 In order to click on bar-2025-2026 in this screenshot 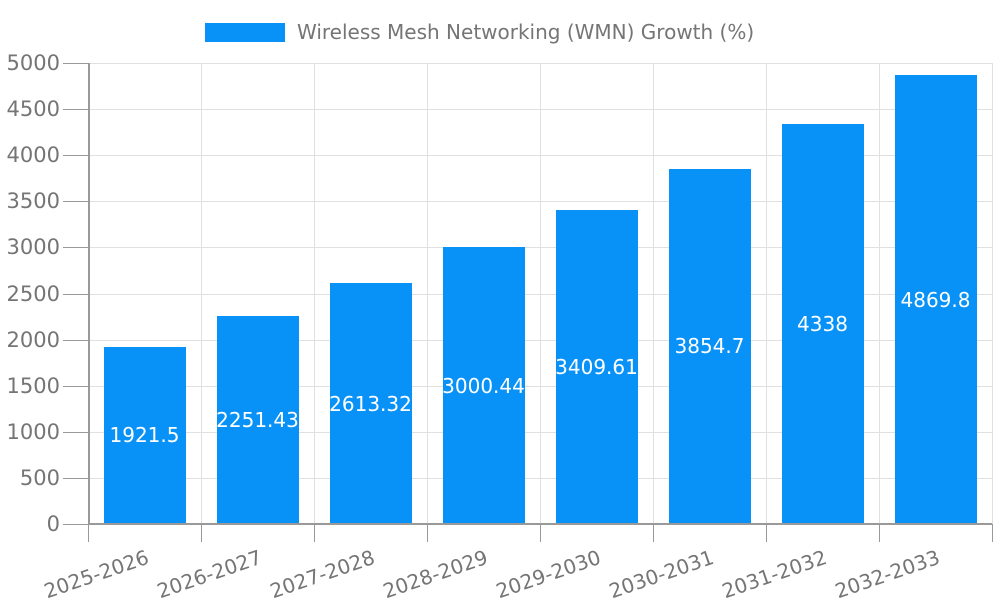, I will do `click(144, 435)`.